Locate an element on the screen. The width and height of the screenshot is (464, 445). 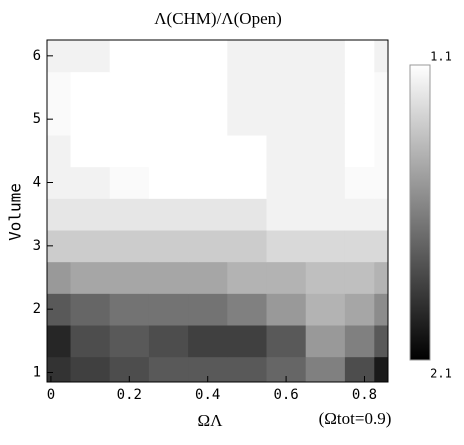
annotation: (Ωtot=0.9) is located at coordinates (355, 418).